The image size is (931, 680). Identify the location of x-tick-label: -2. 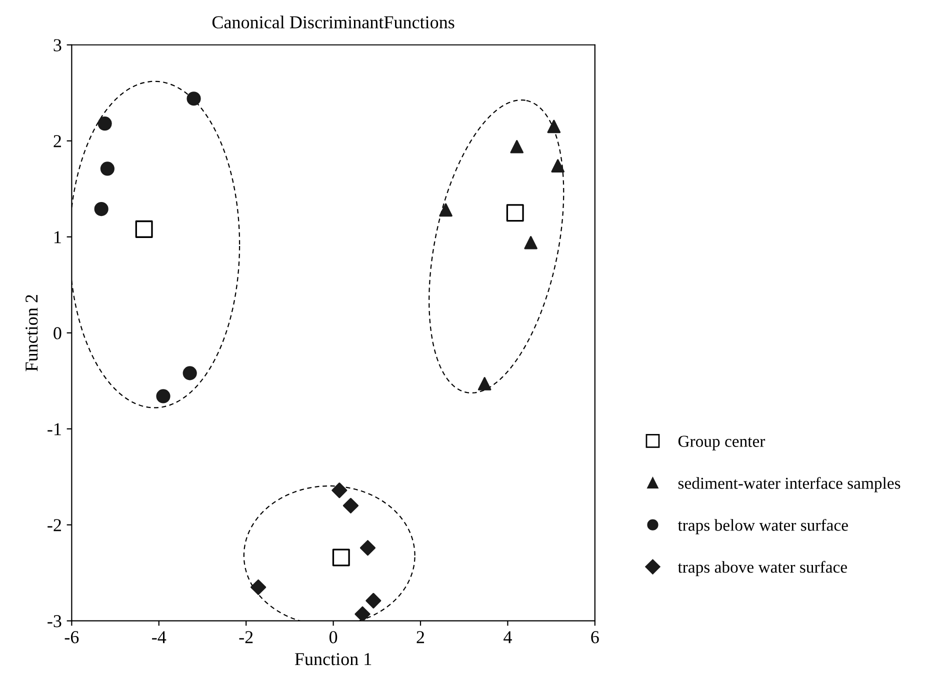
(246, 637).